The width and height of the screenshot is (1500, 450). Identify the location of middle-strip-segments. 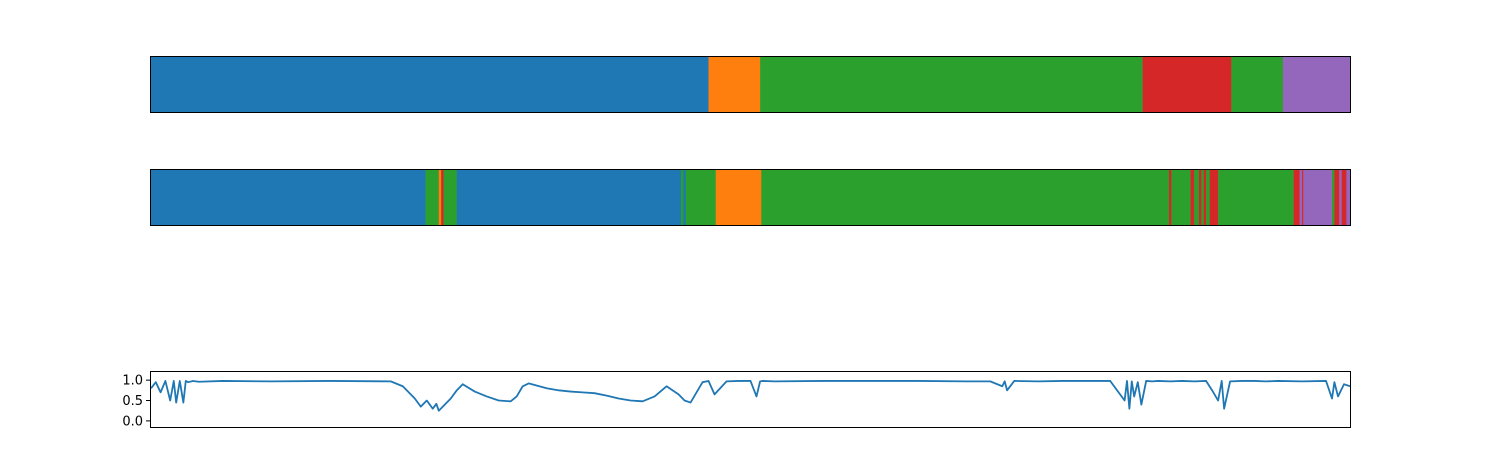
(751, 197).